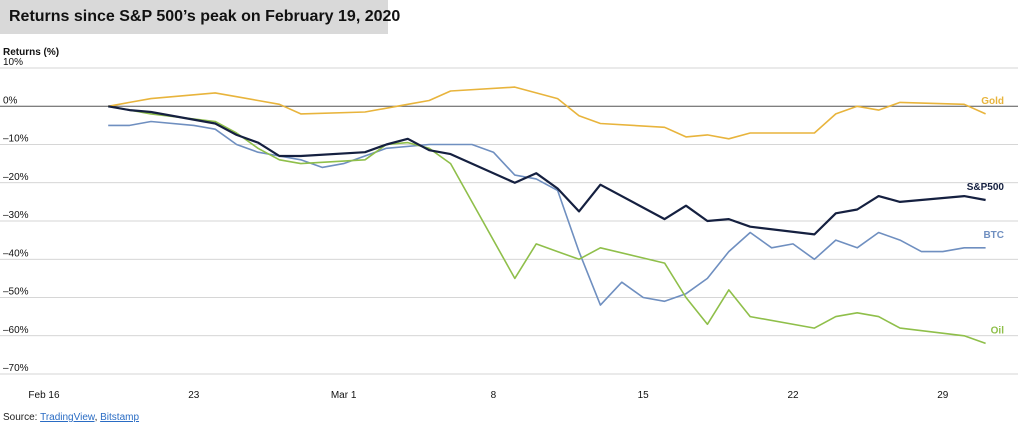 This screenshot has height=429, width=1024. Describe the element at coordinates (10, 100) in the screenshot. I see `y-tick-label: 0%` at that location.